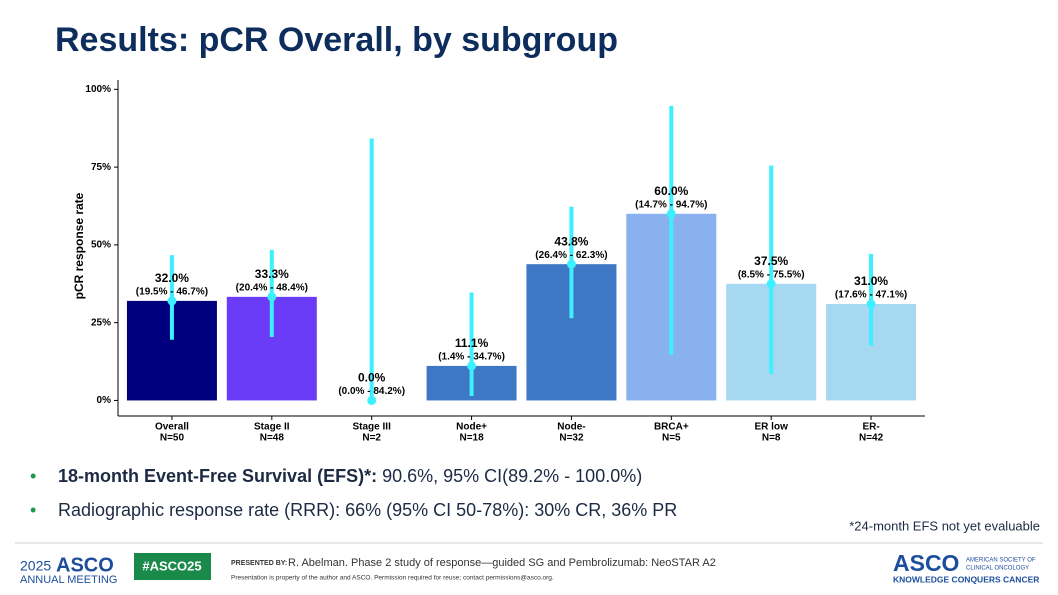 The width and height of the screenshot is (1058, 595). I want to click on footer-year: 2025, so click(35, 566).